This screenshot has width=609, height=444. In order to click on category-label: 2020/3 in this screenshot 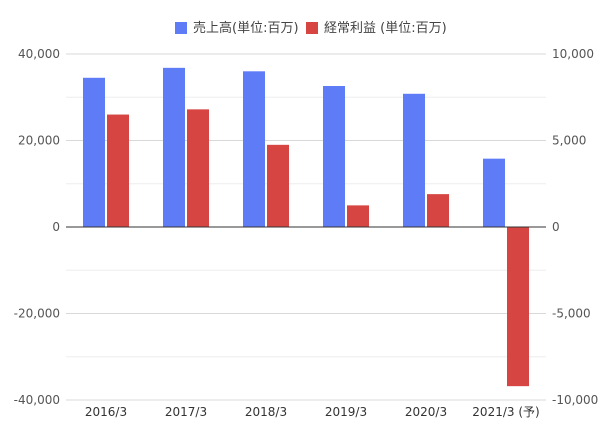, I will do `click(426, 412)`.